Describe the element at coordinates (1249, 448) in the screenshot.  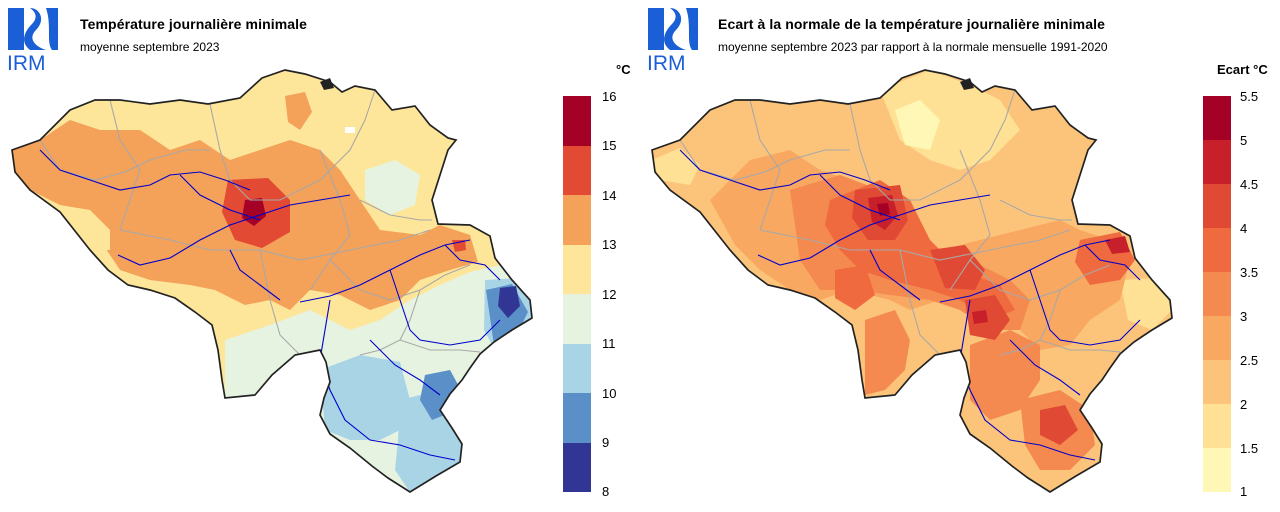
I see `legend-tick: 1.5` at that location.